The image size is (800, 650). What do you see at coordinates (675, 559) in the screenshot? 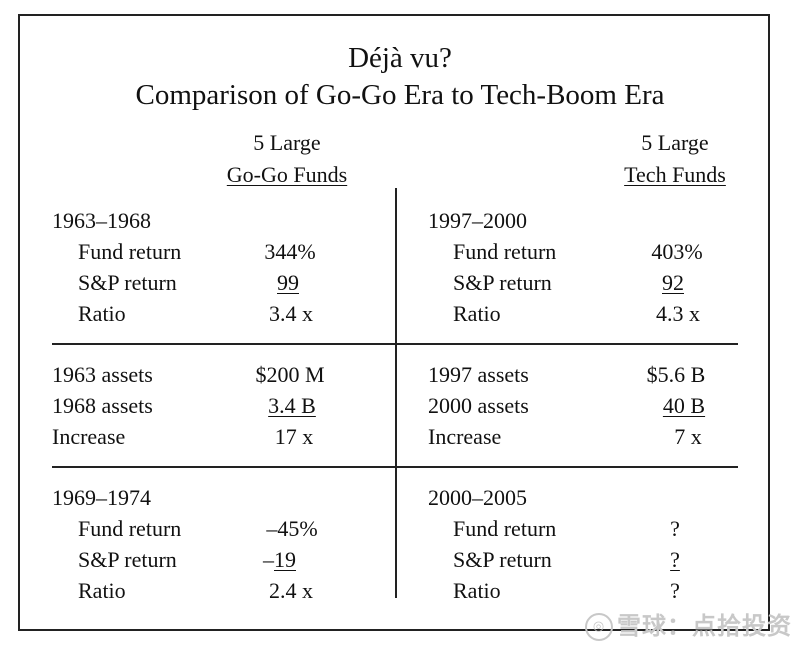
I see `right-p2-value-sp-return: ?` at bounding box center [675, 559].